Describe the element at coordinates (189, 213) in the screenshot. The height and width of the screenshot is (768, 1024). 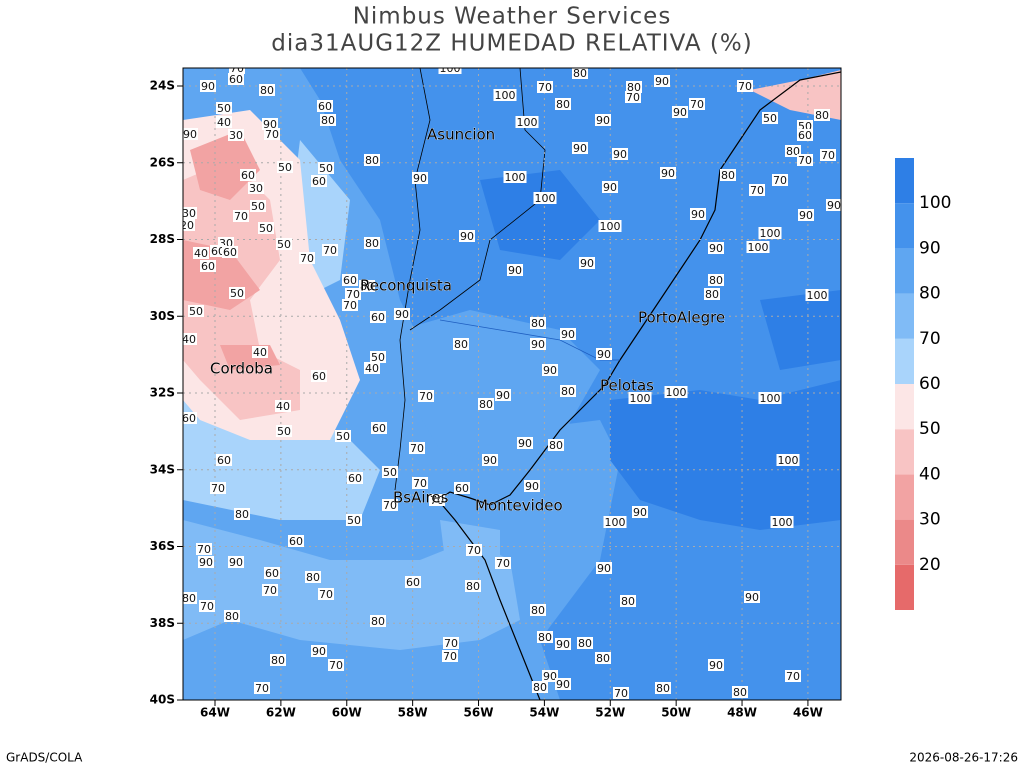
I see `contour-label: 30` at that location.